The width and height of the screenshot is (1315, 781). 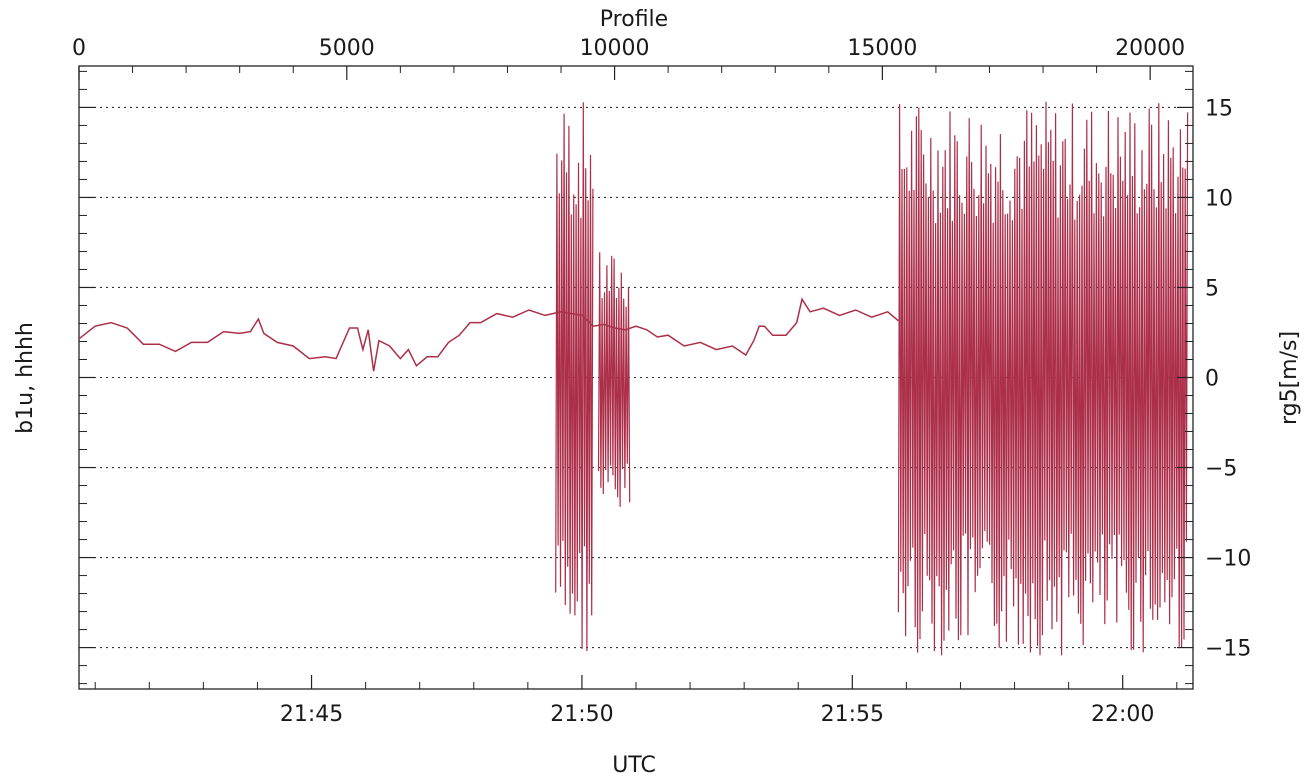 What do you see at coordinates (488, 334) in the screenshot?
I see `series-line` at bounding box center [488, 334].